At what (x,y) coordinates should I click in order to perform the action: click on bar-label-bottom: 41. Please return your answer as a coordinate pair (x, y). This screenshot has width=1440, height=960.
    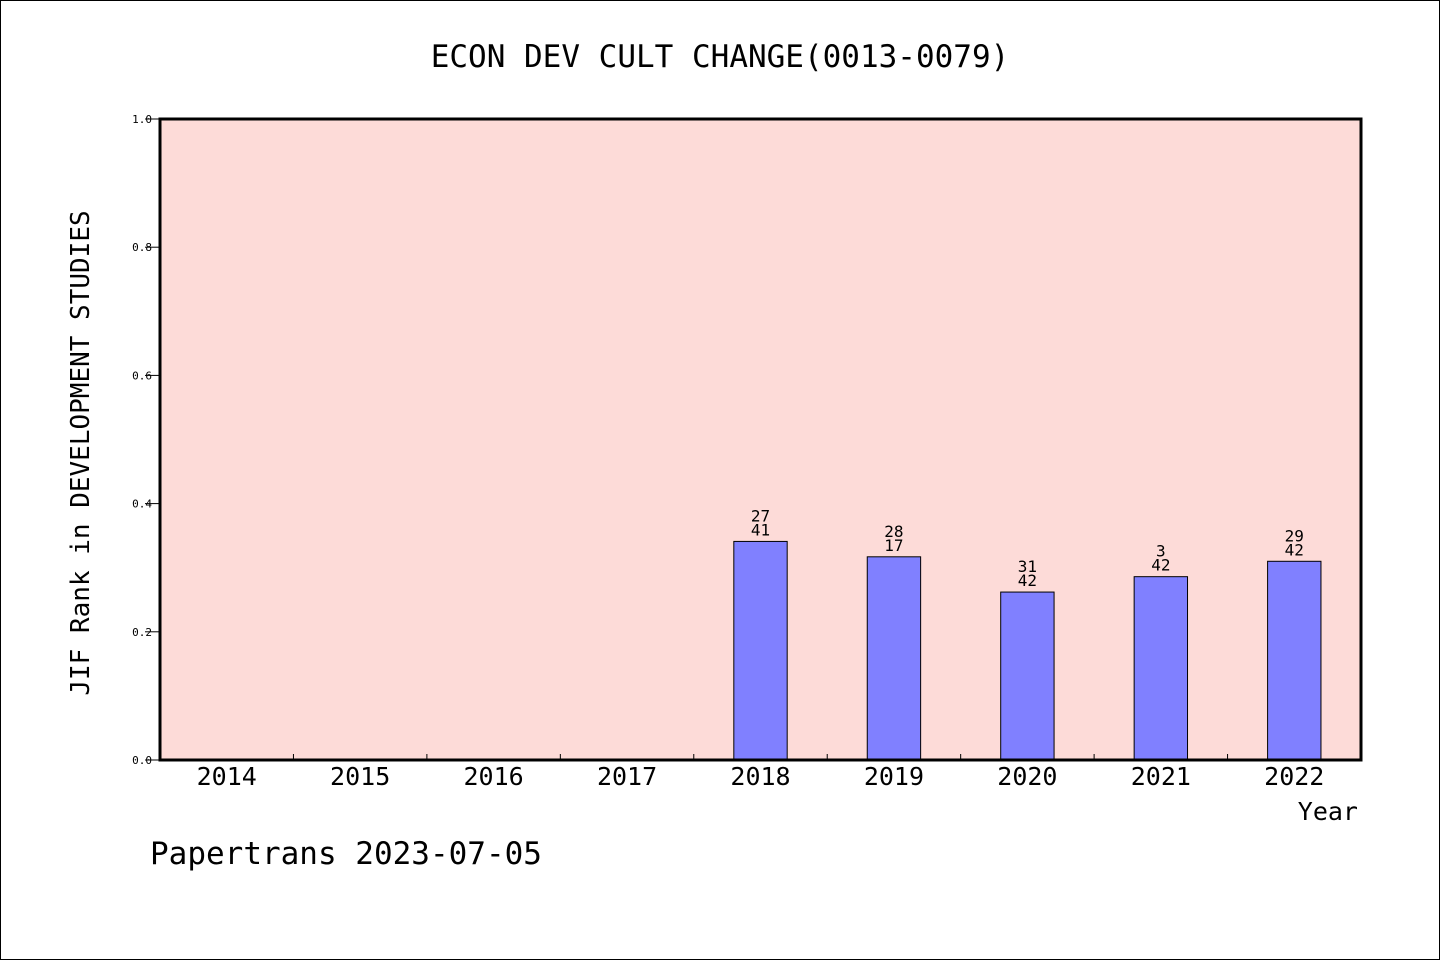
    Looking at the image, I should click on (760, 529).